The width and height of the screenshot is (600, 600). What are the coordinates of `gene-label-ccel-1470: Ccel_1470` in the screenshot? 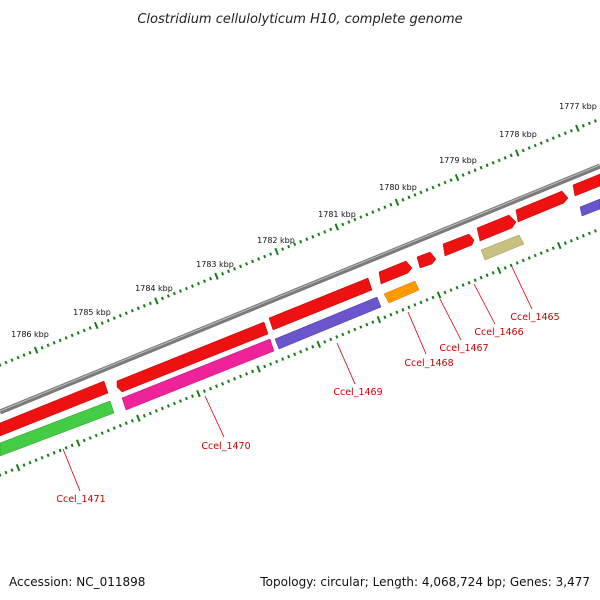 It's located at (225, 446).